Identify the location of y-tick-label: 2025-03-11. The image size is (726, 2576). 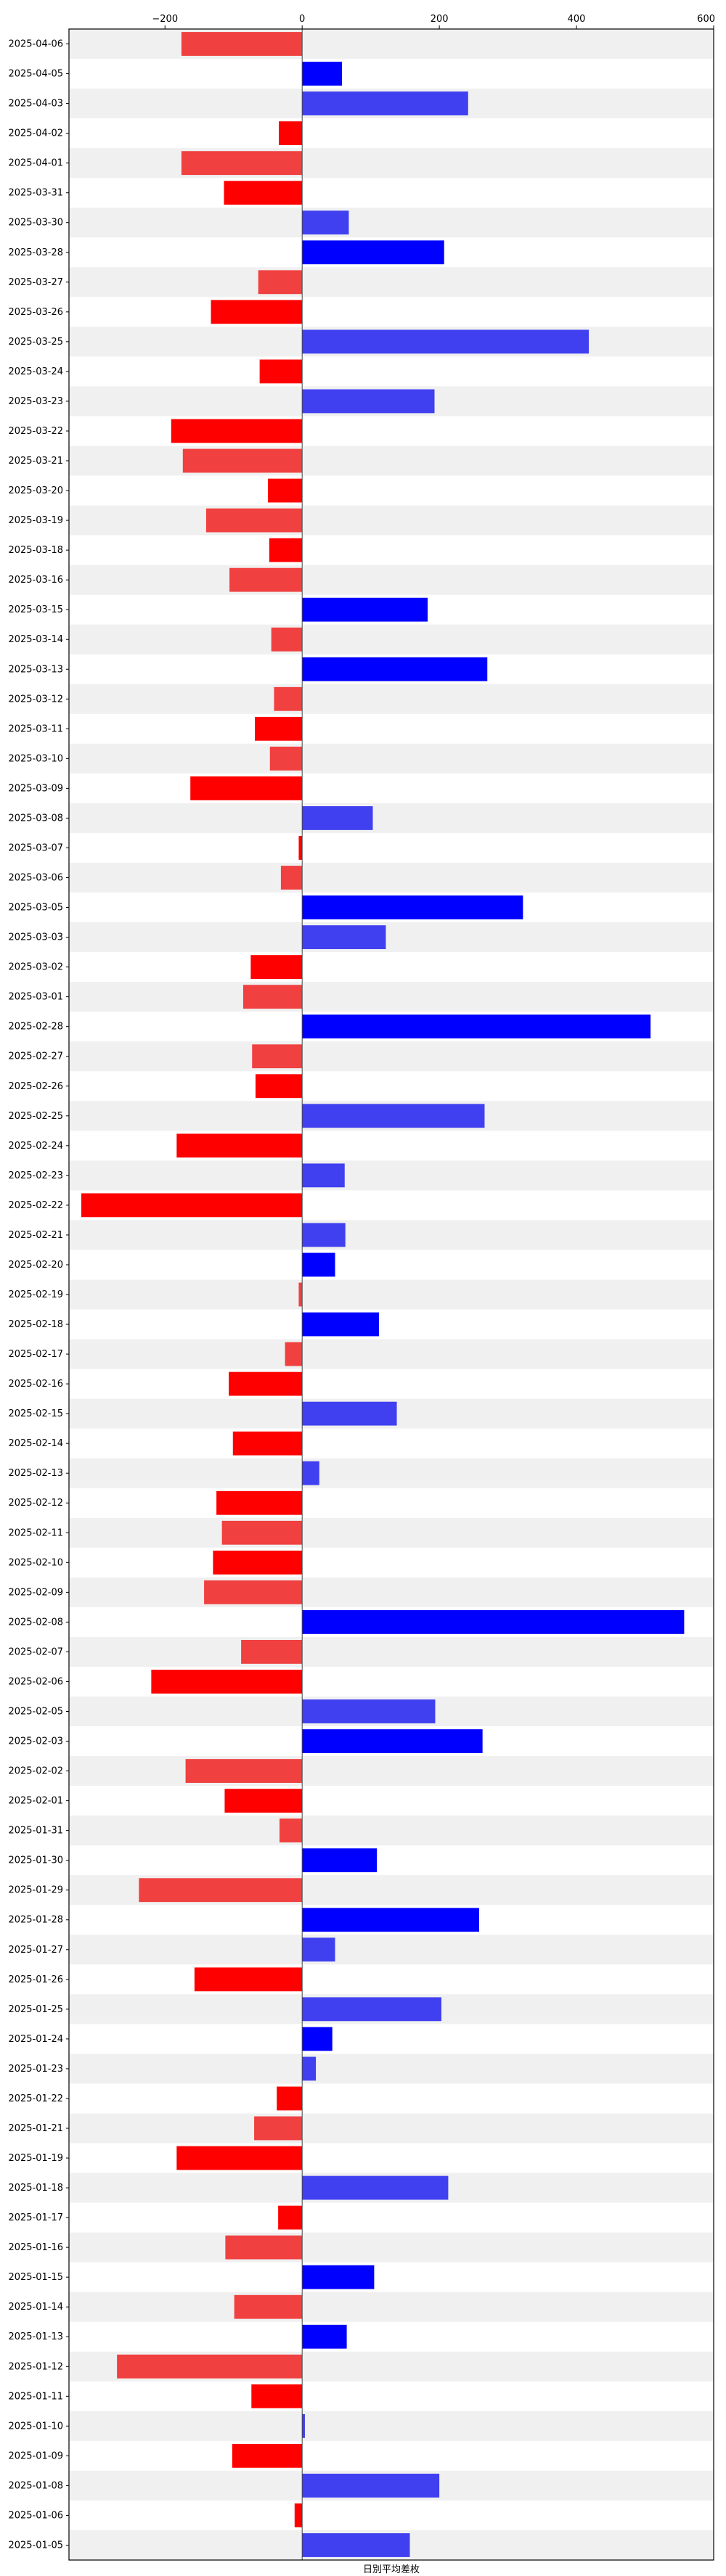
(35, 728).